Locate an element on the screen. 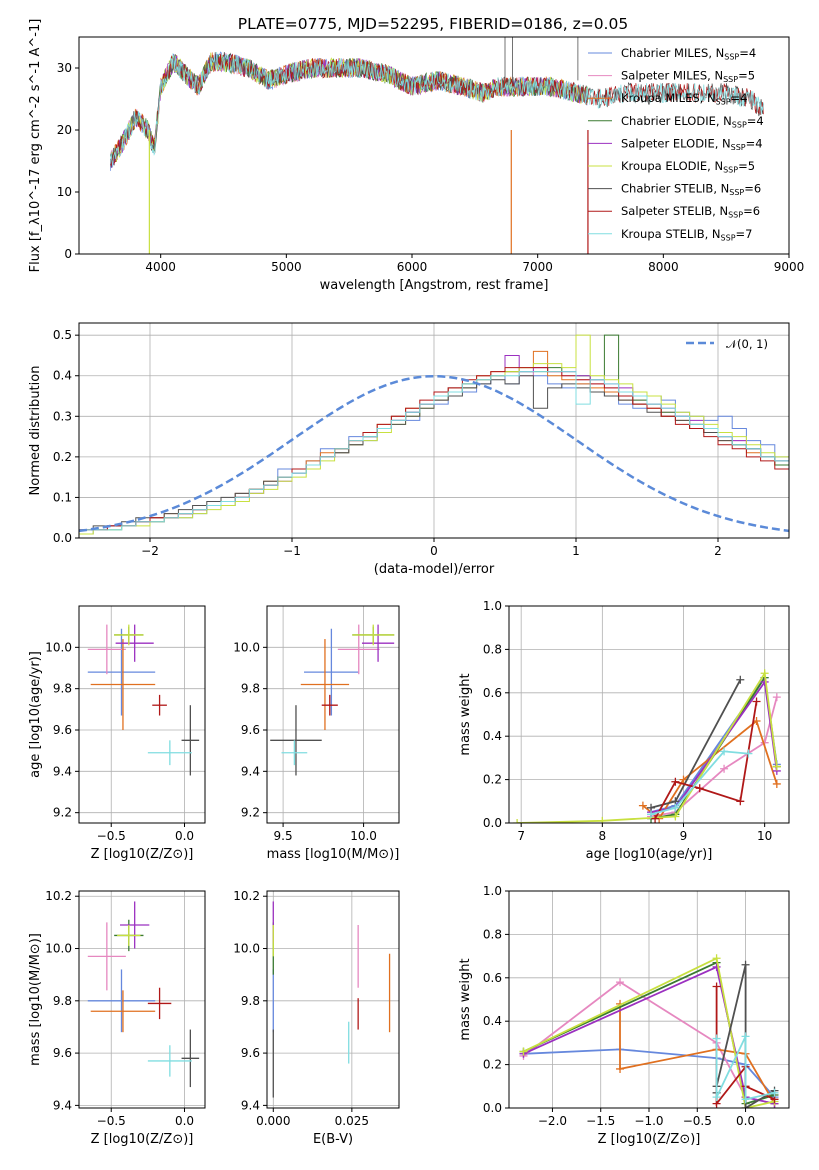 The height and width of the screenshot is (1170, 819). legend-label: Kroupa MILES, N is located at coordinates (668, 98).